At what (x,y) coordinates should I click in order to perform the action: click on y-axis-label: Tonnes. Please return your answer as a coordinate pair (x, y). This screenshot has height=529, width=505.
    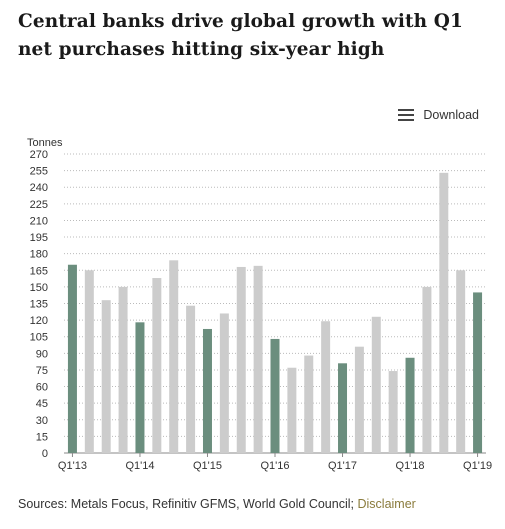
    Looking at the image, I should click on (45, 143).